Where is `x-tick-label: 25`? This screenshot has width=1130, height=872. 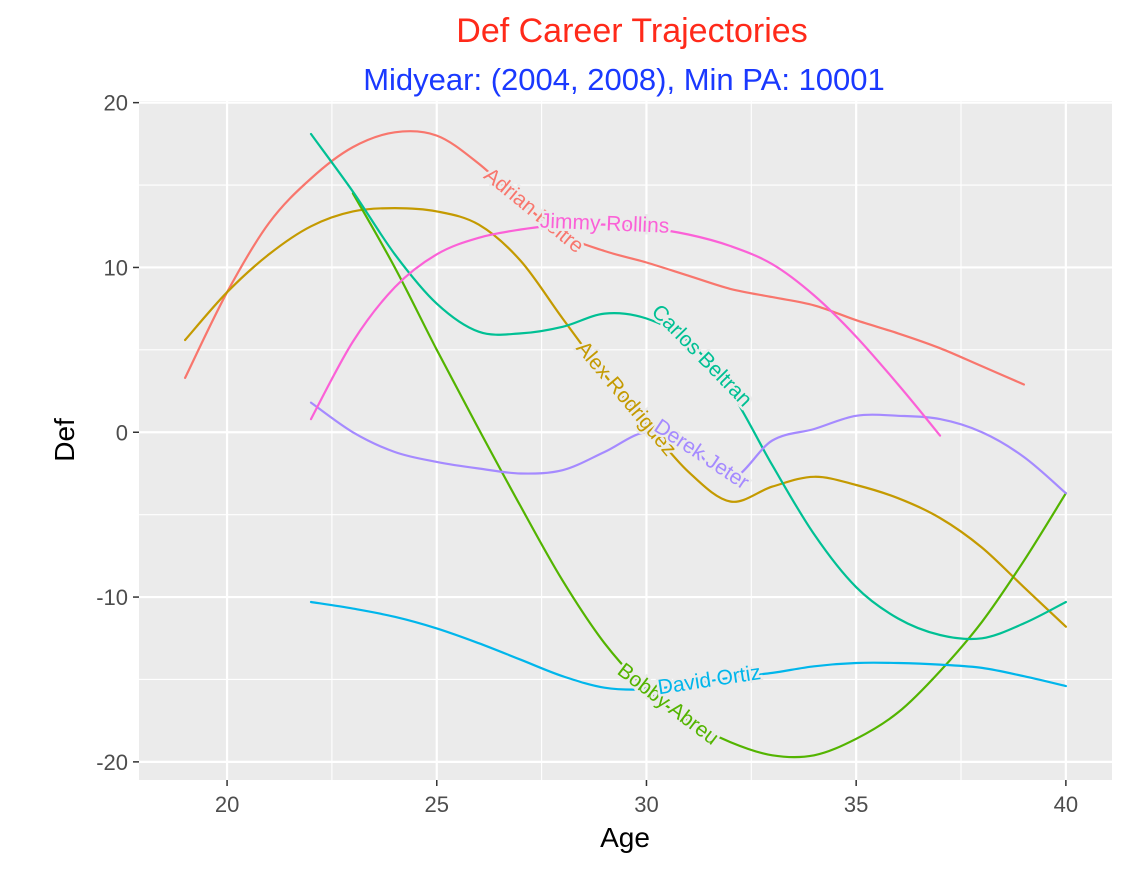 x-tick-label: 25 is located at coordinates (437, 804).